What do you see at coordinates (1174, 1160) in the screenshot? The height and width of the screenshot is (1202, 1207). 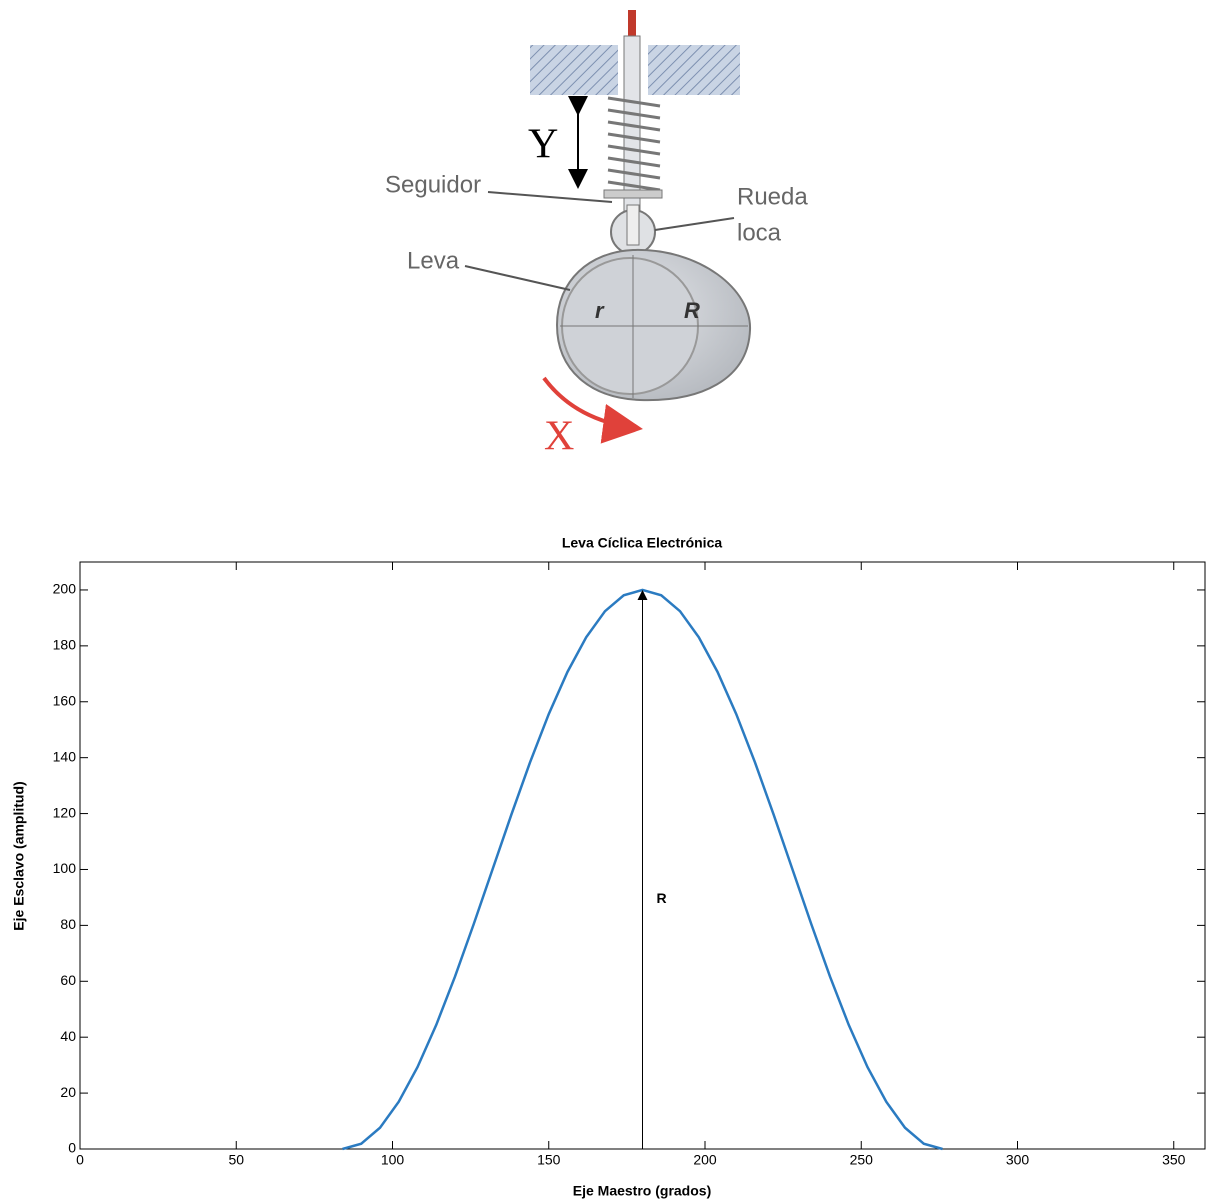 I see `x-tick-label: 350` at bounding box center [1174, 1160].